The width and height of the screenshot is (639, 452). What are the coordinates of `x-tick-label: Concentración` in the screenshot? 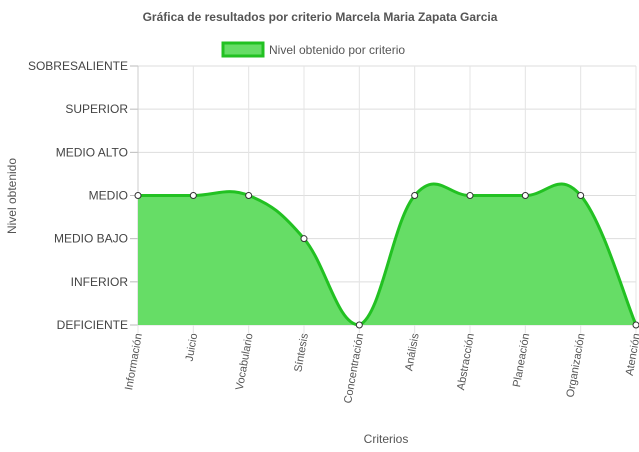 It's located at (354, 368).